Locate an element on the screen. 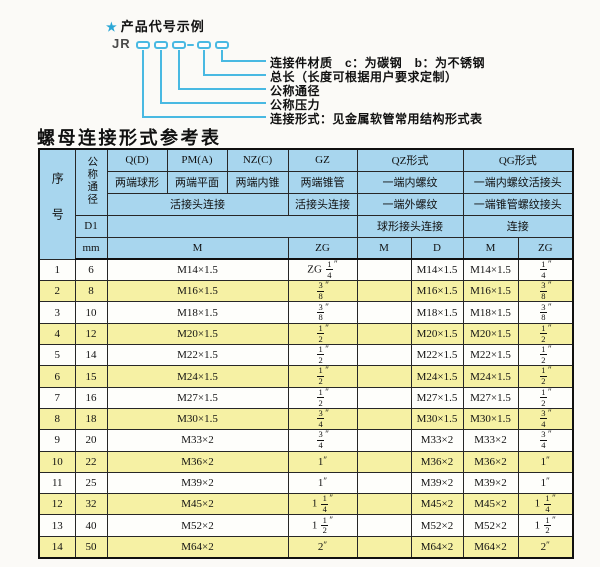  table-cell: 2 is located at coordinates (57, 291).